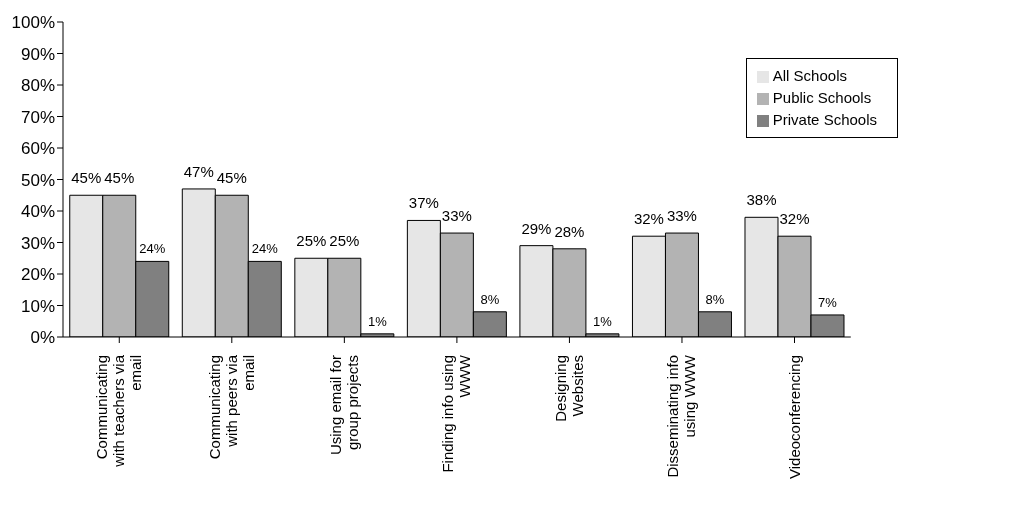  What do you see at coordinates (824, 119) in the screenshot?
I see `legend-label: Private Schools` at bounding box center [824, 119].